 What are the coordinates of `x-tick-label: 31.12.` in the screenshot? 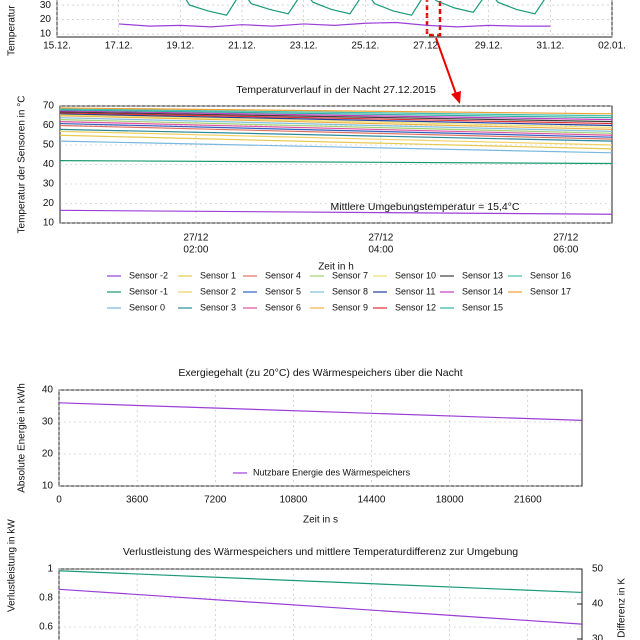 It's located at (550, 46).